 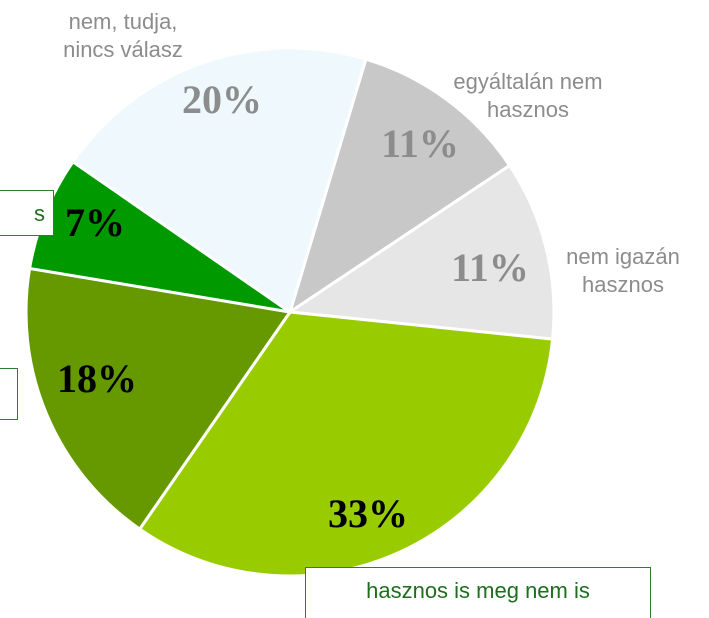 I want to click on category-label: nem igazán hasznos, so click(x=623, y=270).